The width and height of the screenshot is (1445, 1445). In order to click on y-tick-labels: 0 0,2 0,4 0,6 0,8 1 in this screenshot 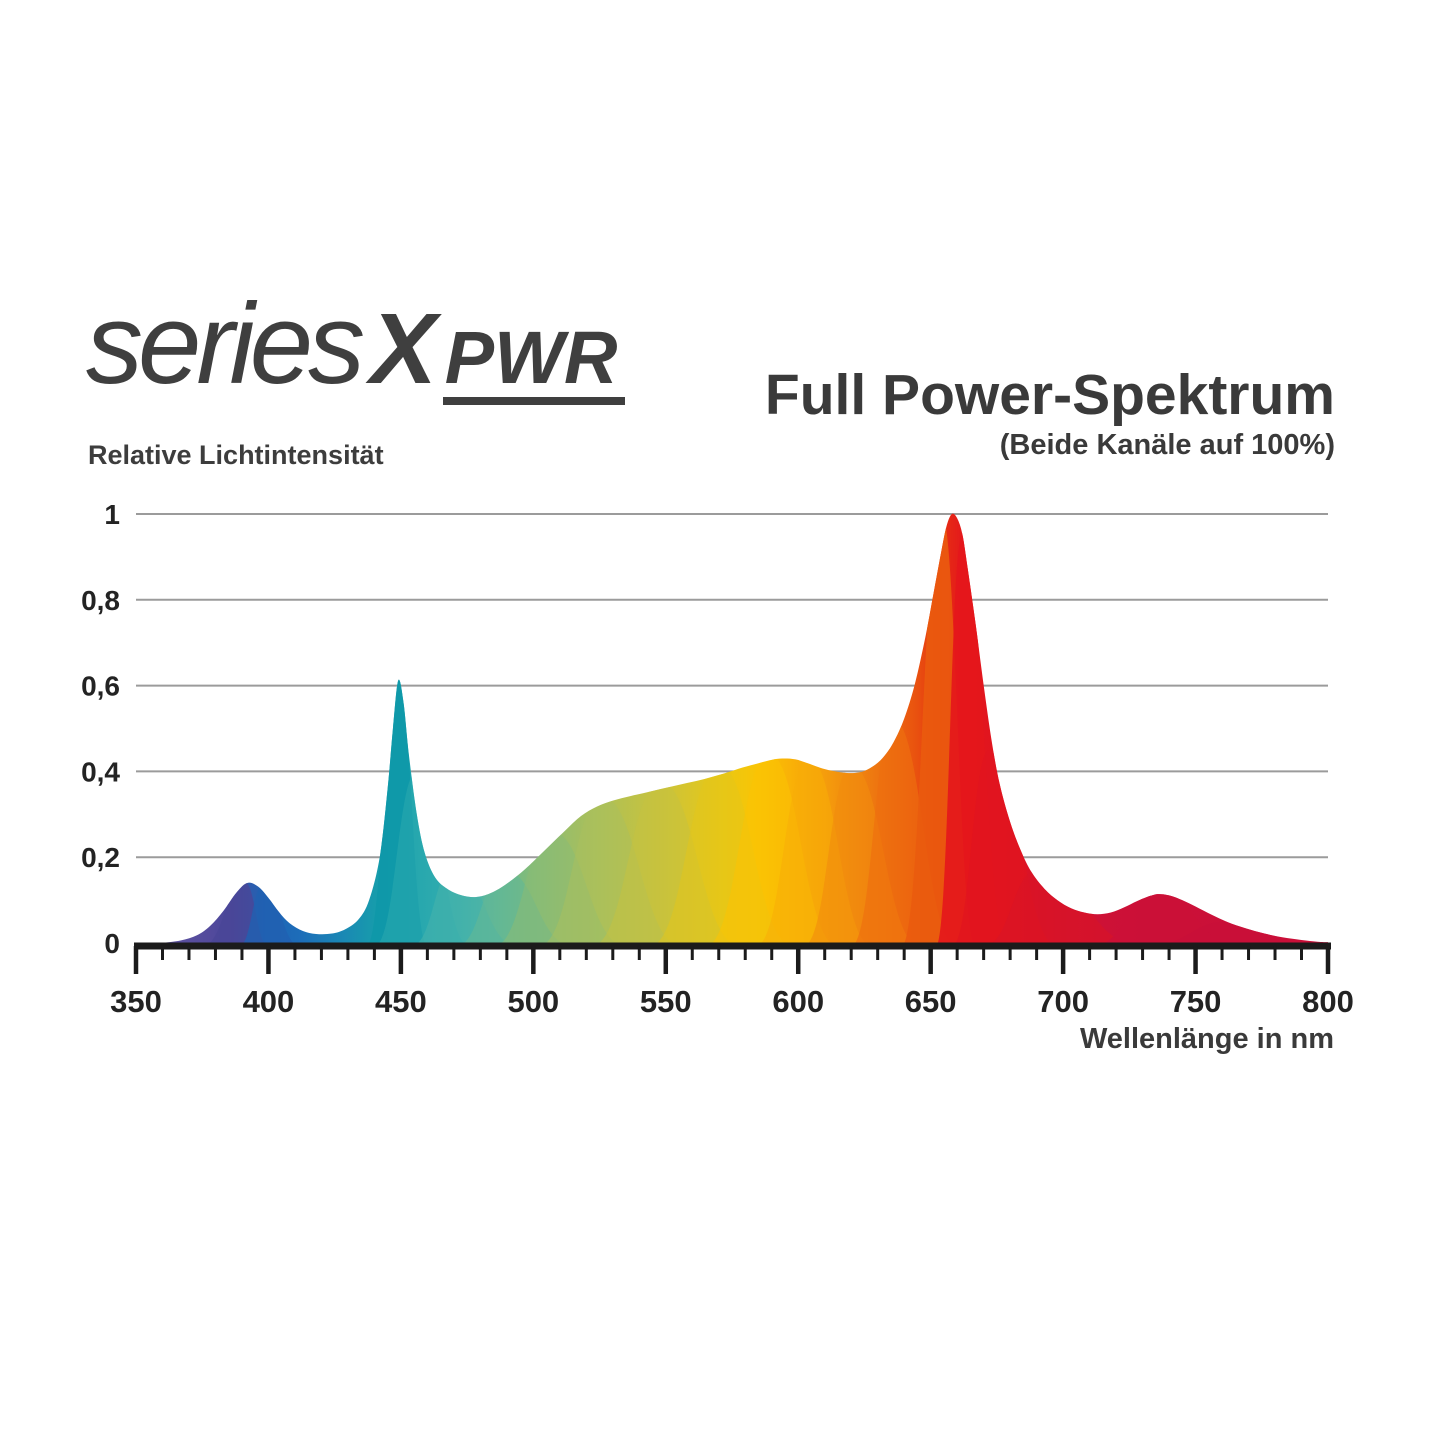, I will do `click(100, 729)`.